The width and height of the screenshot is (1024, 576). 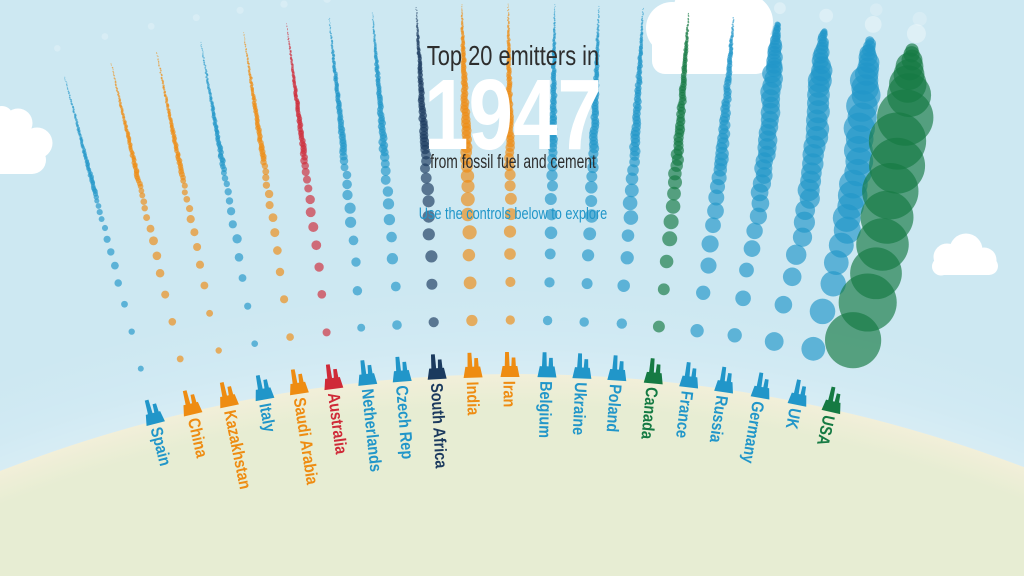 What do you see at coordinates (684, 414) in the screenshot?
I see `svg-text: France` at bounding box center [684, 414].